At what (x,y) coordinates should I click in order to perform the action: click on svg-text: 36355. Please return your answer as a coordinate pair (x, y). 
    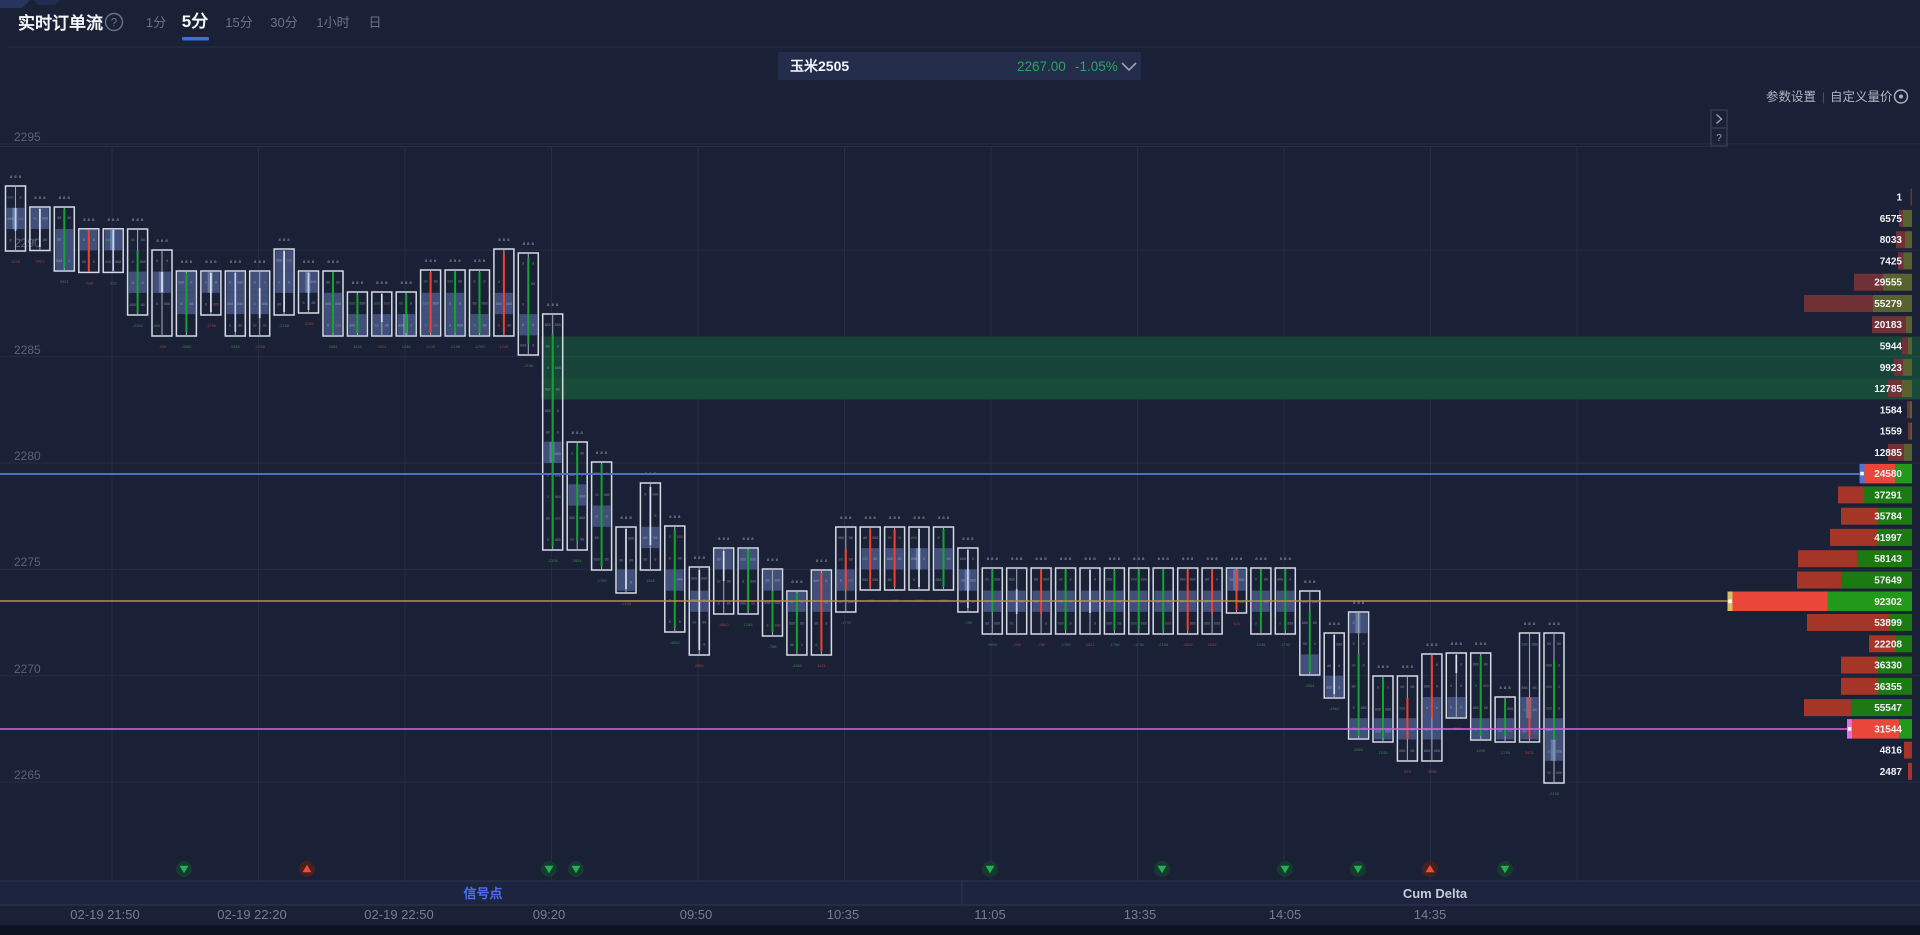
    Looking at the image, I should click on (1888, 687).